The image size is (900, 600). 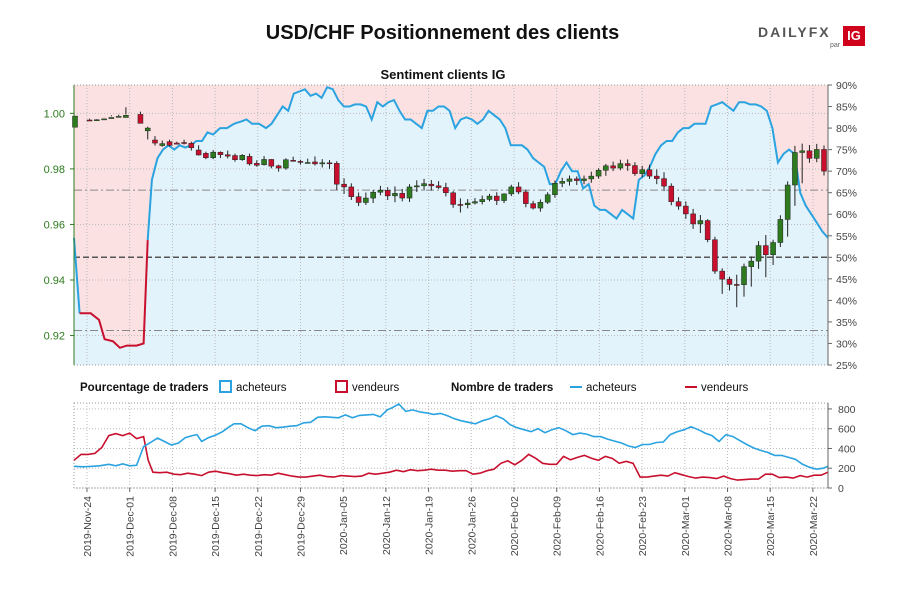 I want to click on x-tick-label: 2020-Jan-05, so click(x=344, y=525).